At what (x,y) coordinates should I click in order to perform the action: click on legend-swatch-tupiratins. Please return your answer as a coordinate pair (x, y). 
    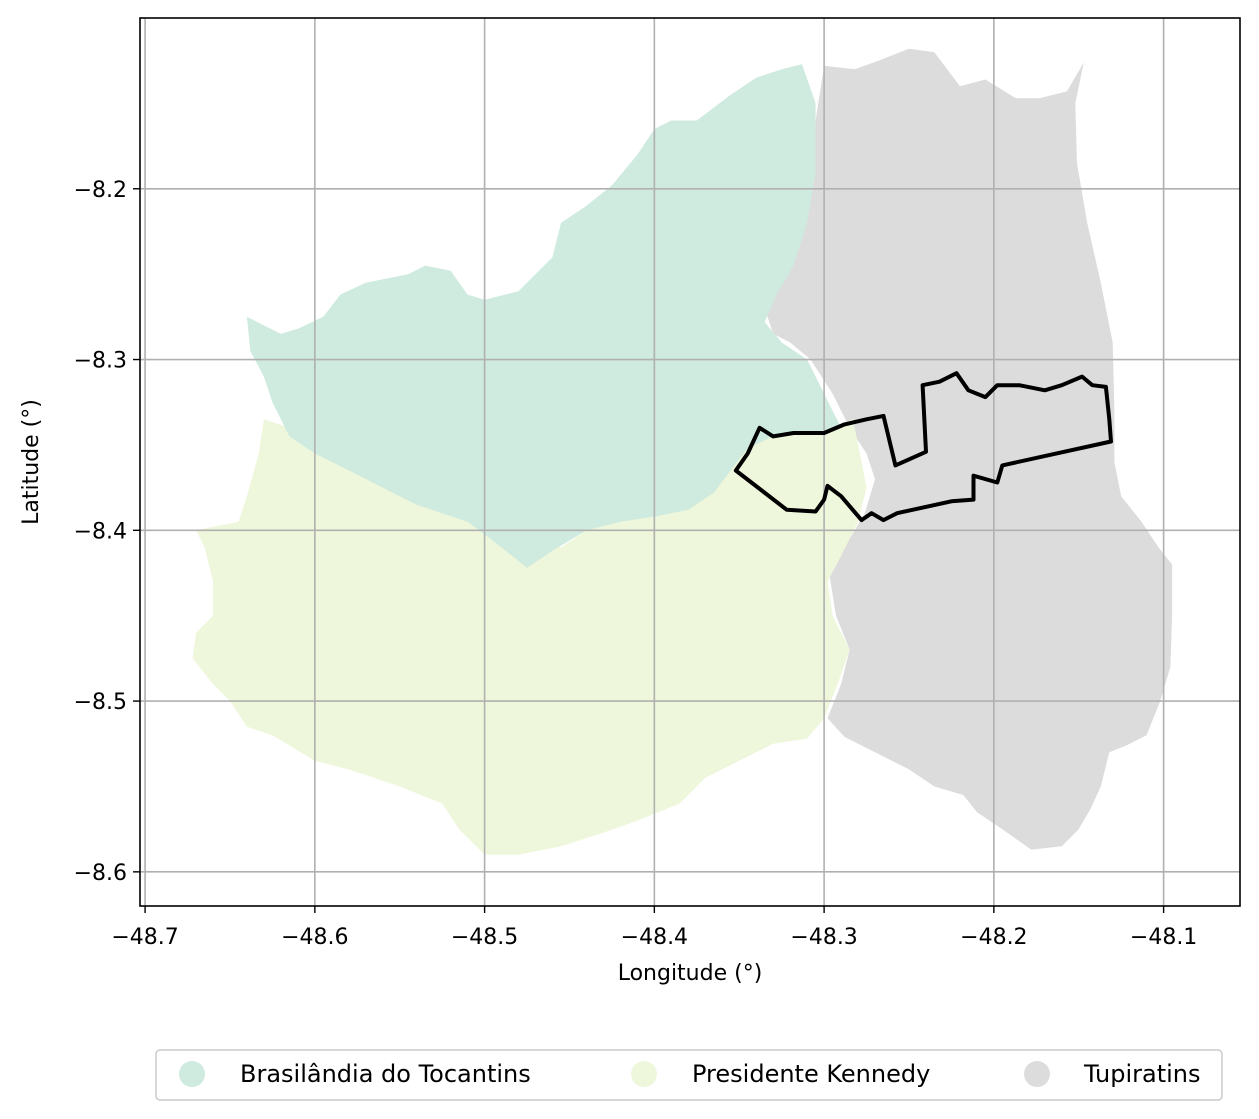
    Looking at the image, I should click on (1037, 1074).